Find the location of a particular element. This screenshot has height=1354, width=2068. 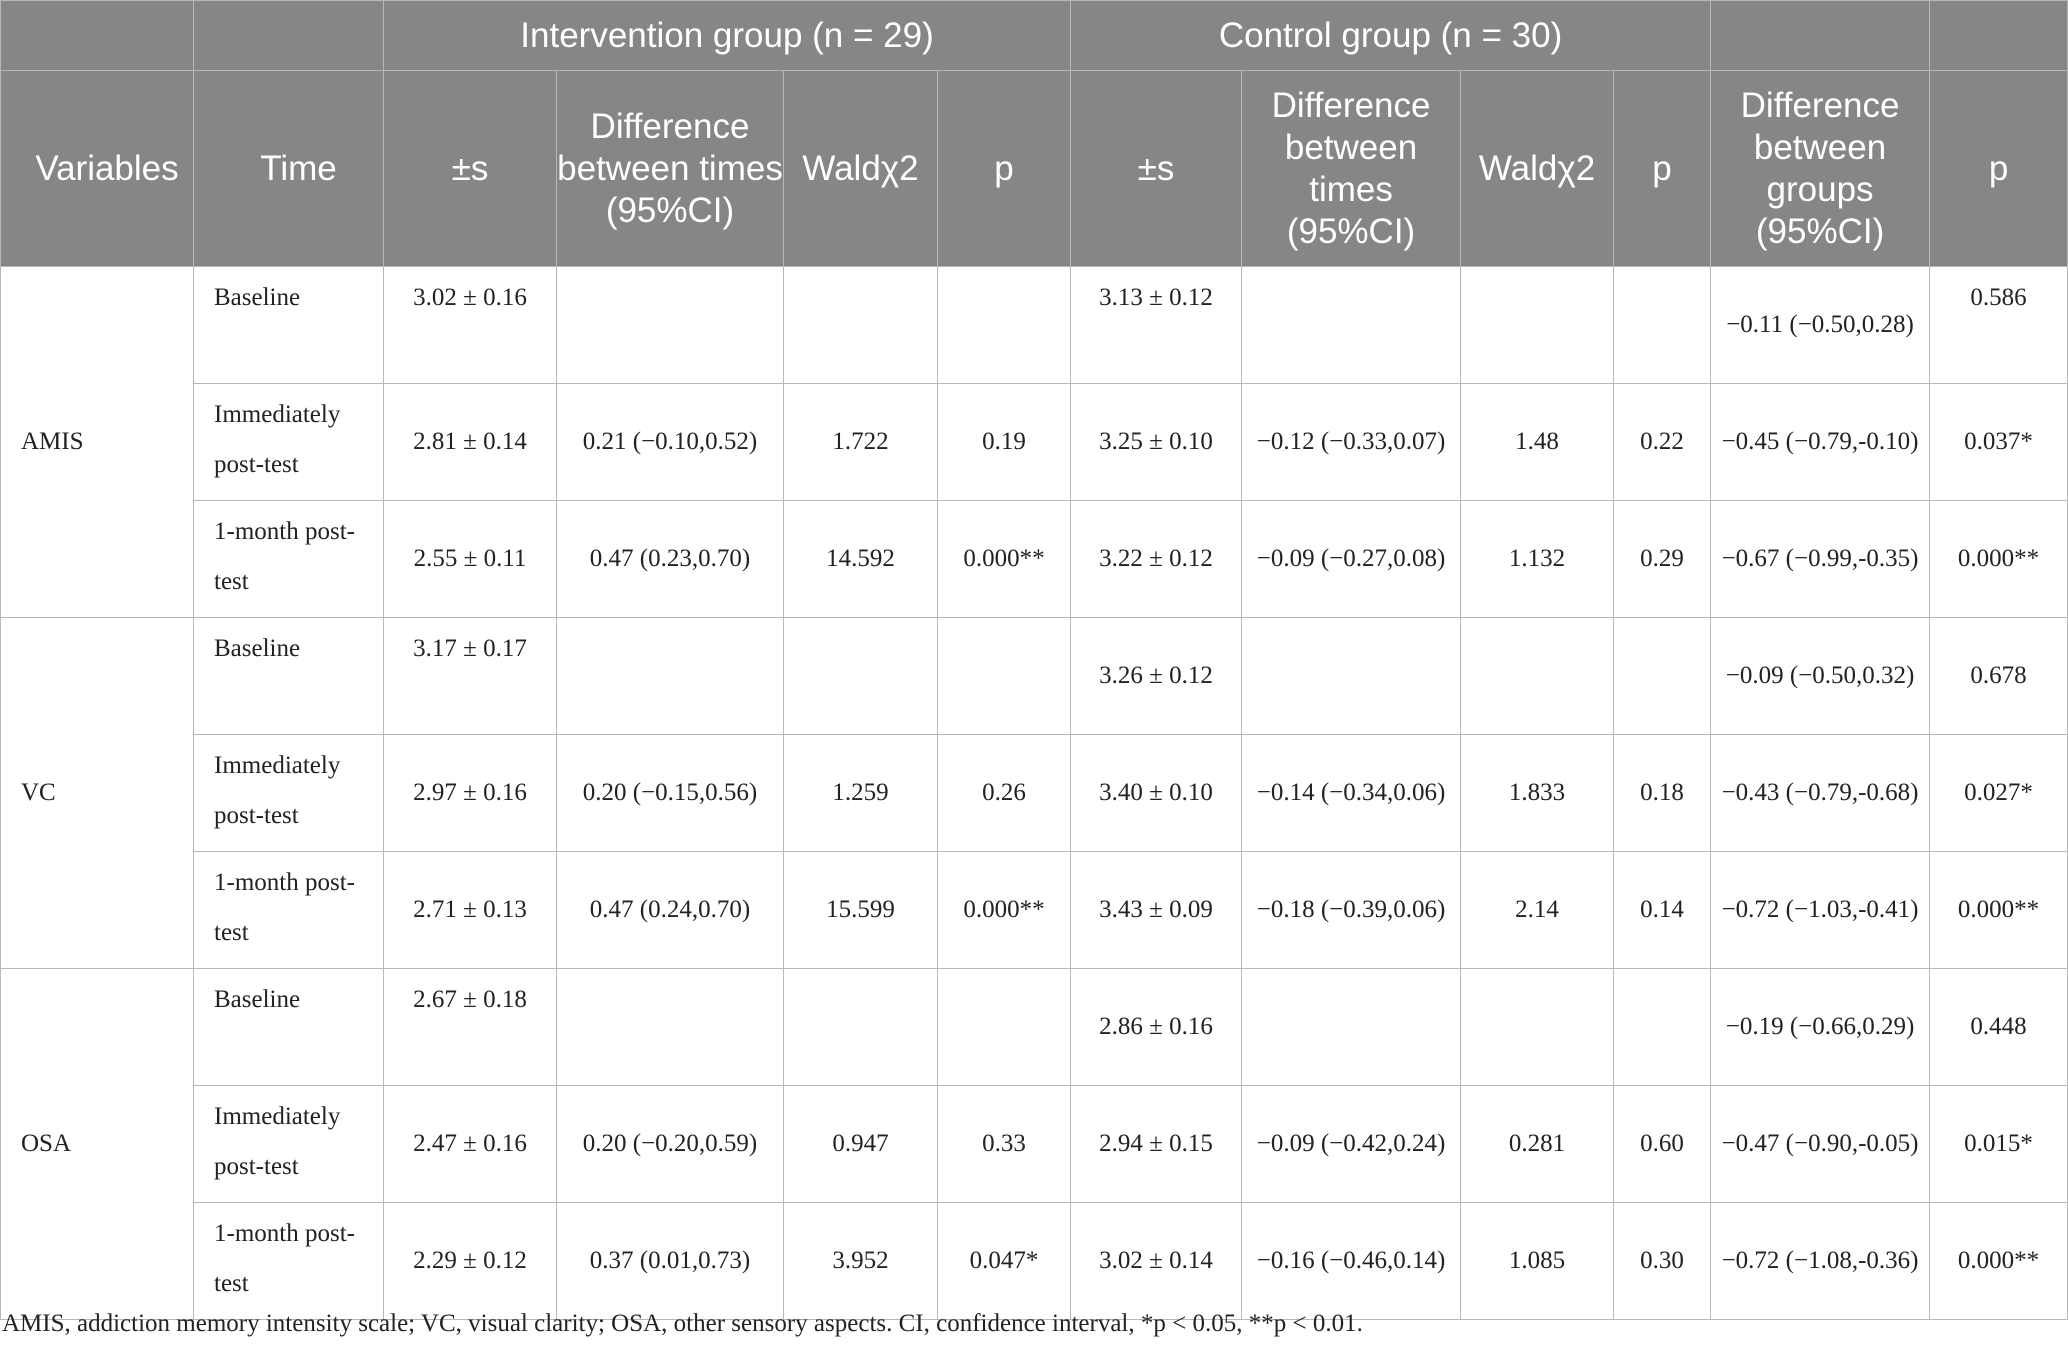

intervention-mean-cell: 2.55 ± 0.11 is located at coordinates (470, 559).